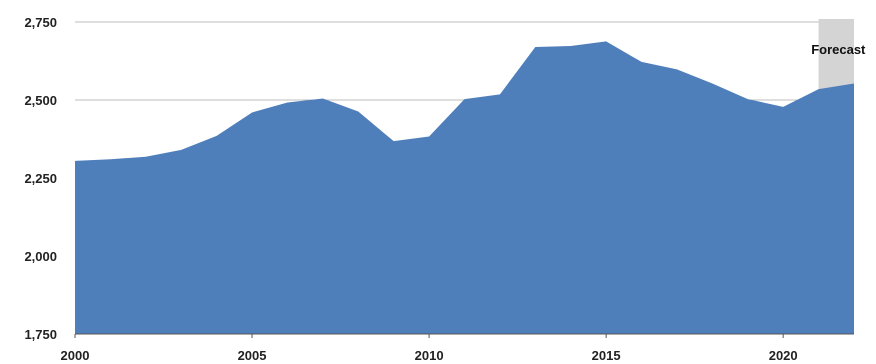 Image resolution: width=876 pixels, height=364 pixels. Describe the element at coordinates (464, 335) in the screenshot. I see `axes` at that location.